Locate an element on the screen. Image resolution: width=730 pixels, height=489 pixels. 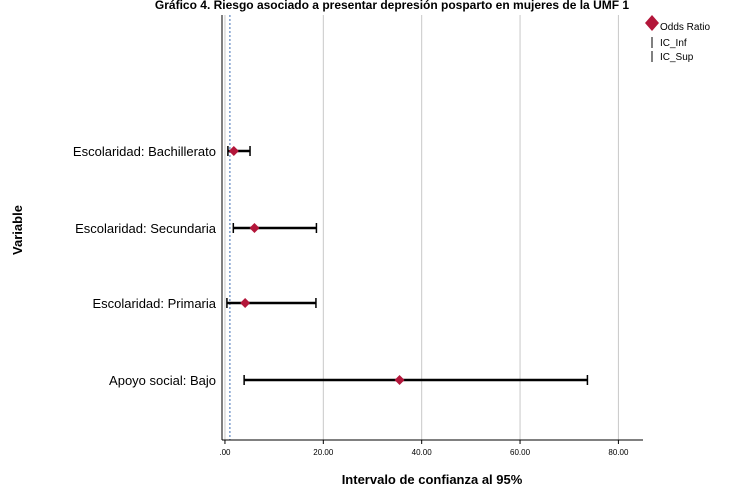
legend-label-ic-inf: IC_Inf is located at coordinates (673, 43).